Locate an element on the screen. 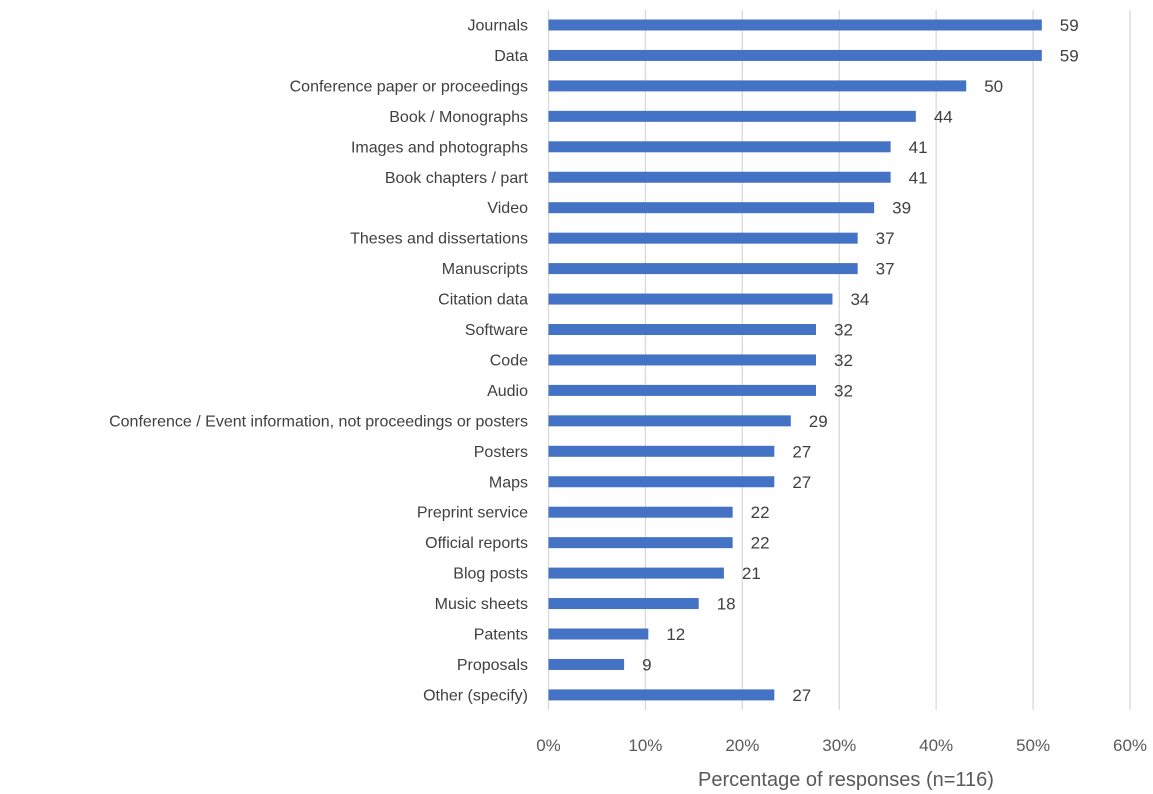 This screenshot has height=794, width=1153. data-label: 34 is located at coordinates (859, 299).